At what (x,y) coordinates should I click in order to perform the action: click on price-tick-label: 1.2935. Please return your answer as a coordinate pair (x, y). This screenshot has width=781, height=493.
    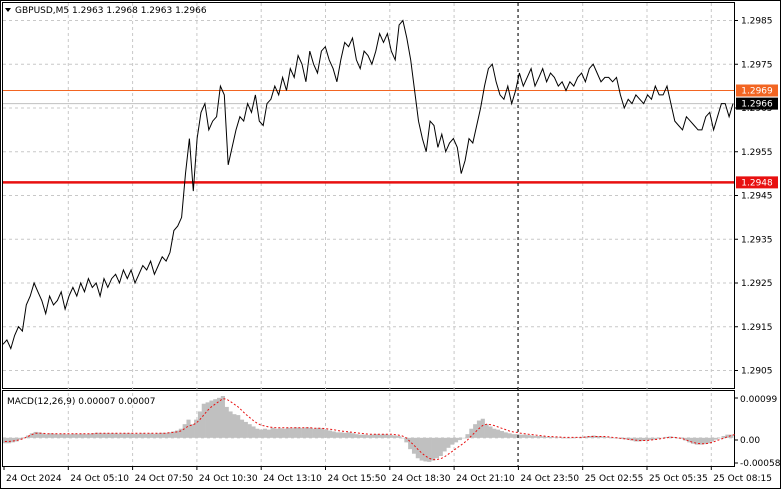
    Looking at the image, I should click on (757, 240).